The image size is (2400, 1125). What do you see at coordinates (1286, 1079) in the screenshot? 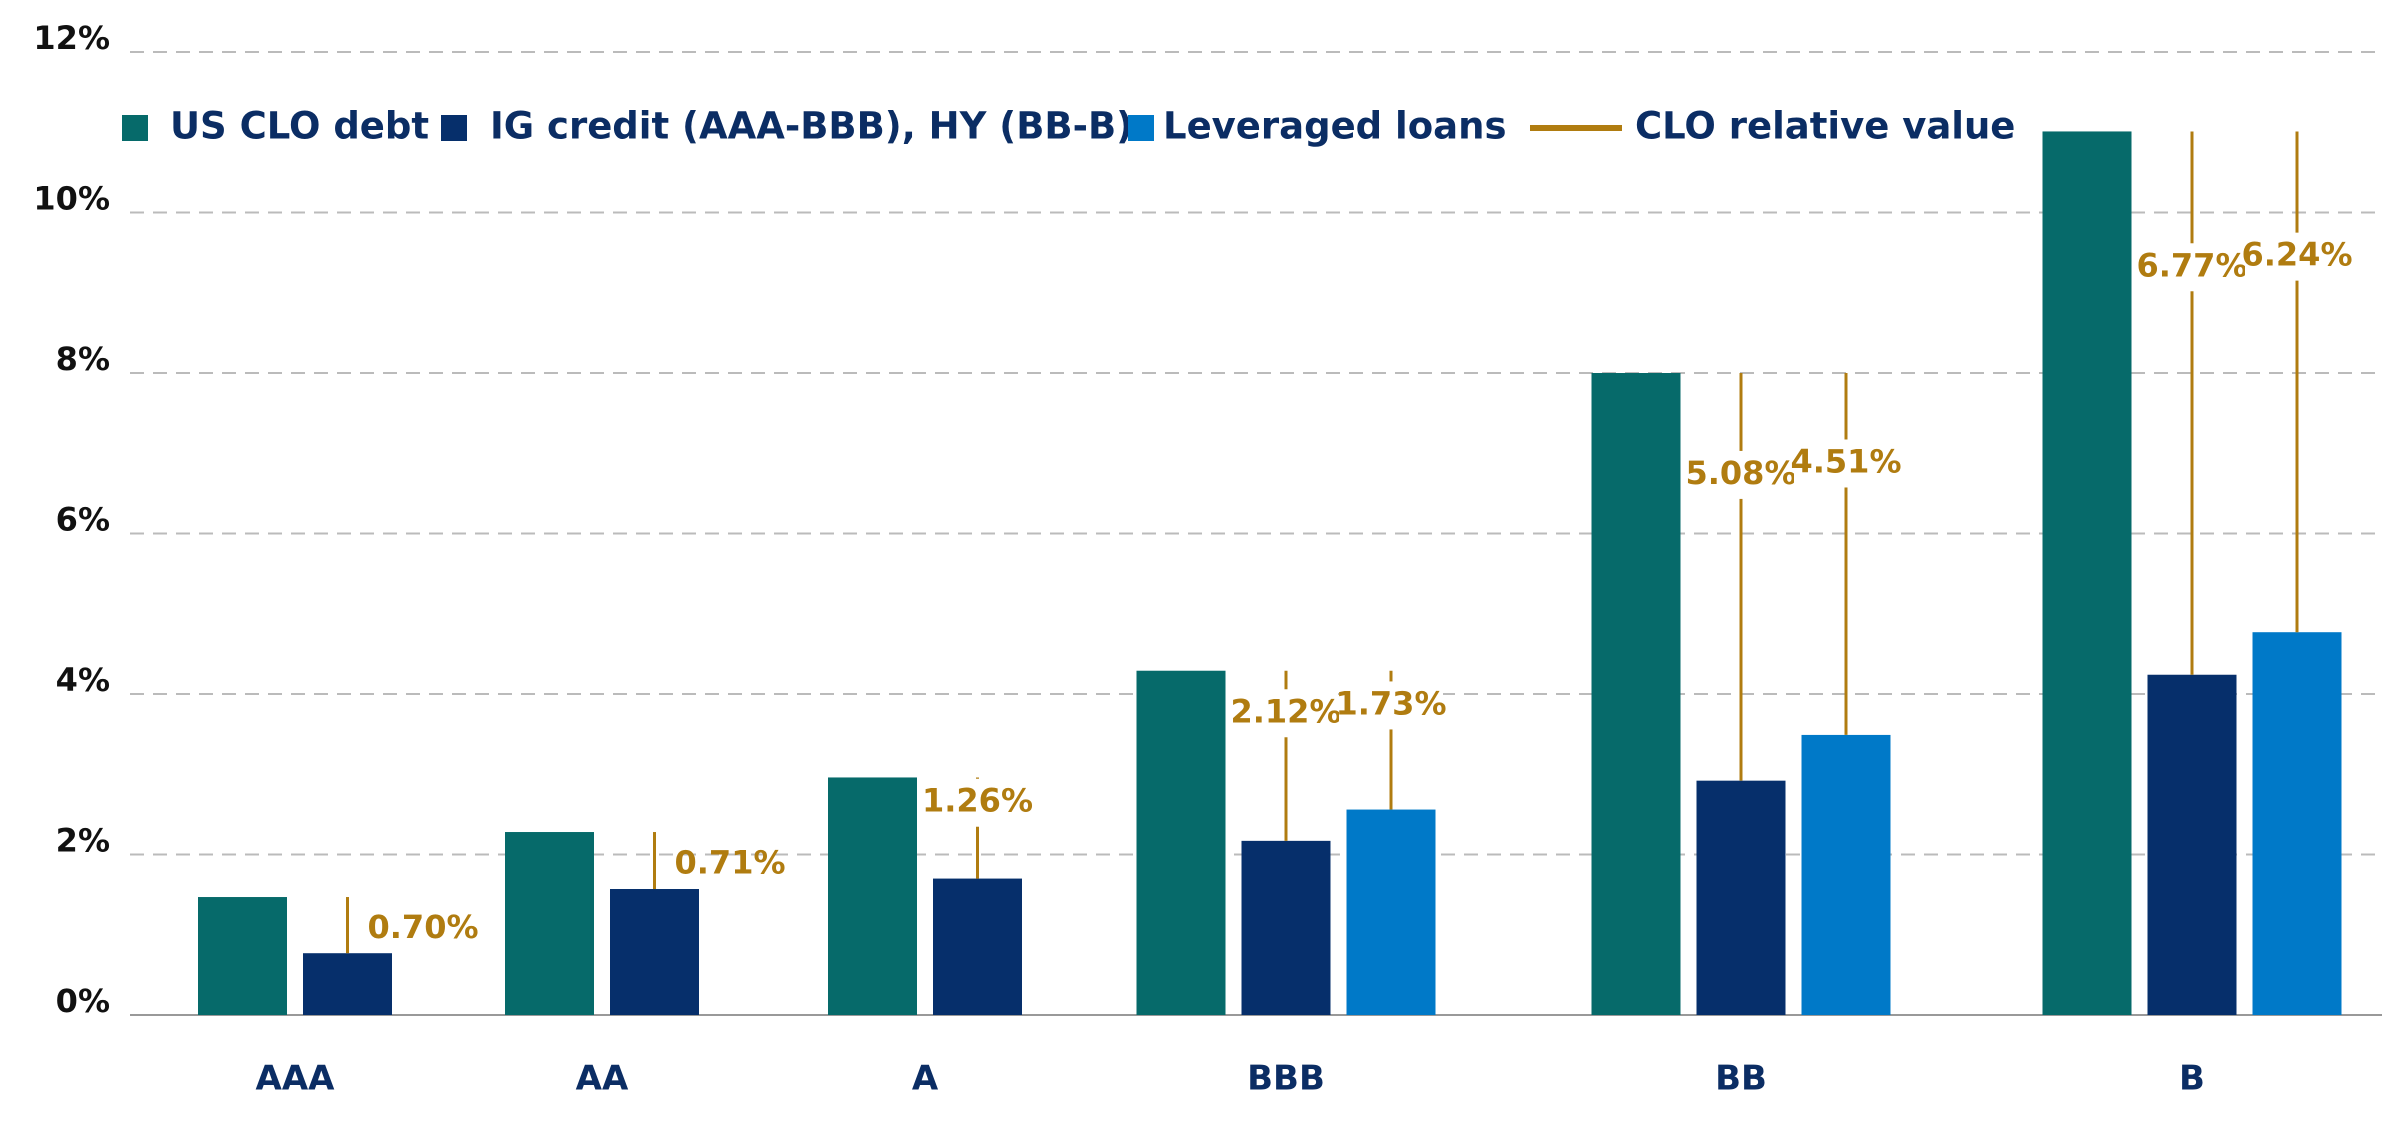
I see `x-tick-label: BBB` at bounding box center [1286, 1079].